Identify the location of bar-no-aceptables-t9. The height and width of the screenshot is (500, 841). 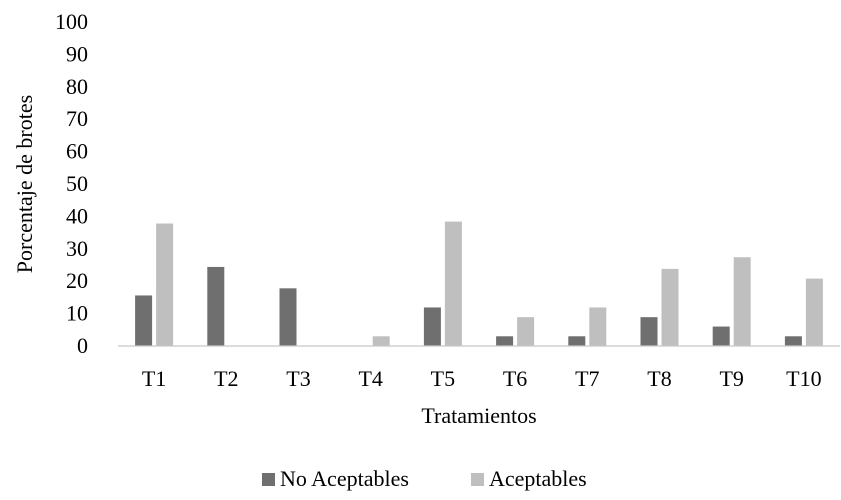
(721, 336).